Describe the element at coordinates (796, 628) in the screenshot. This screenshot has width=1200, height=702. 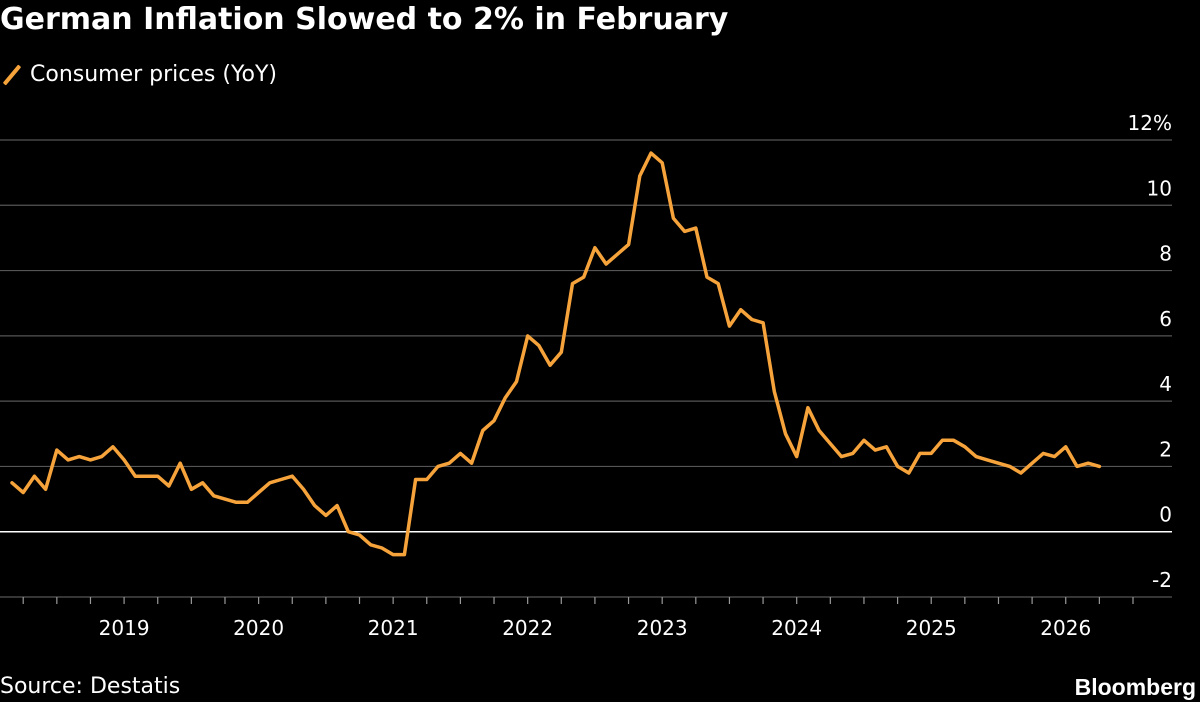
I see `x-tick-label: 2024` at that location.